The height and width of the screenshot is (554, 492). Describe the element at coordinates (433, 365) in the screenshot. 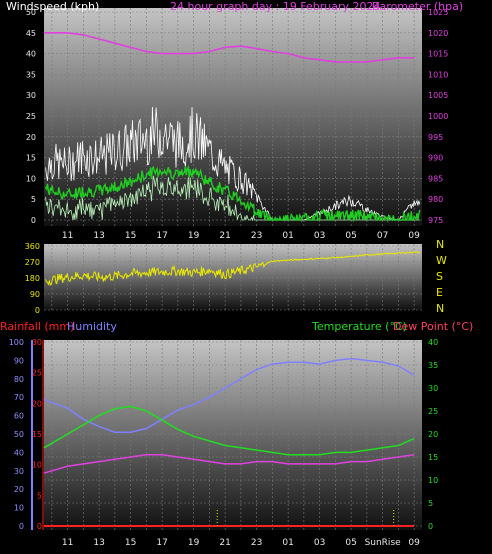

I see `temperature-tick-label: 35` at that location.